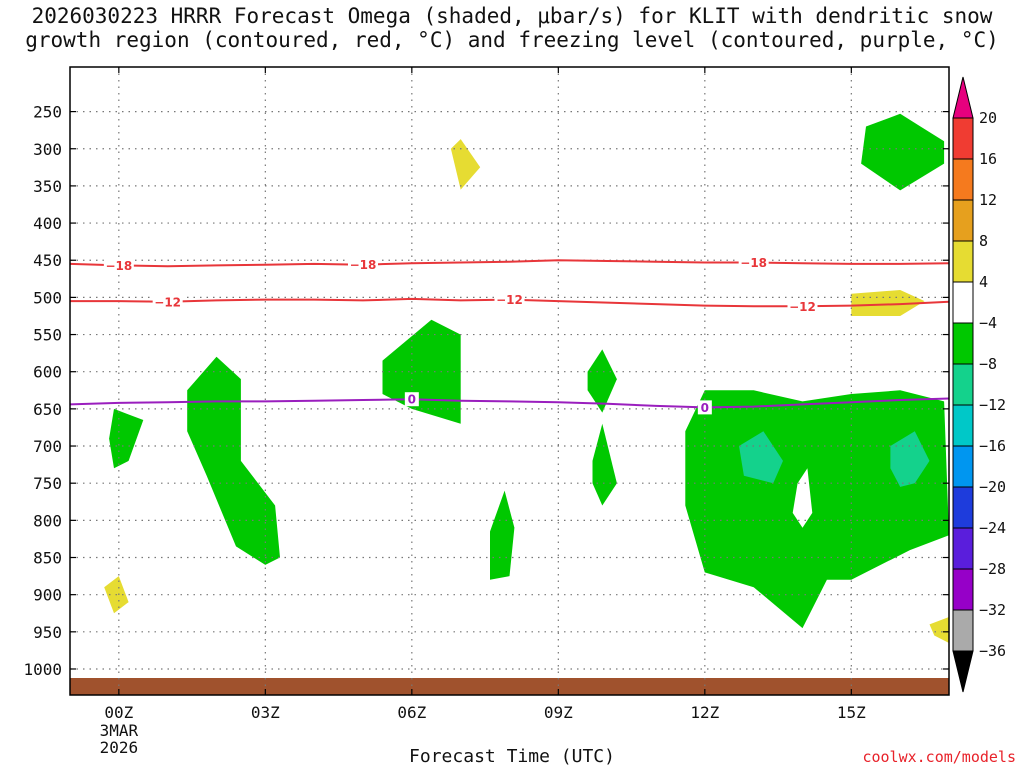 The height and width of the screenshot is (768, 1024). I want to click on colorbar-label: 16, so click(988, 159).